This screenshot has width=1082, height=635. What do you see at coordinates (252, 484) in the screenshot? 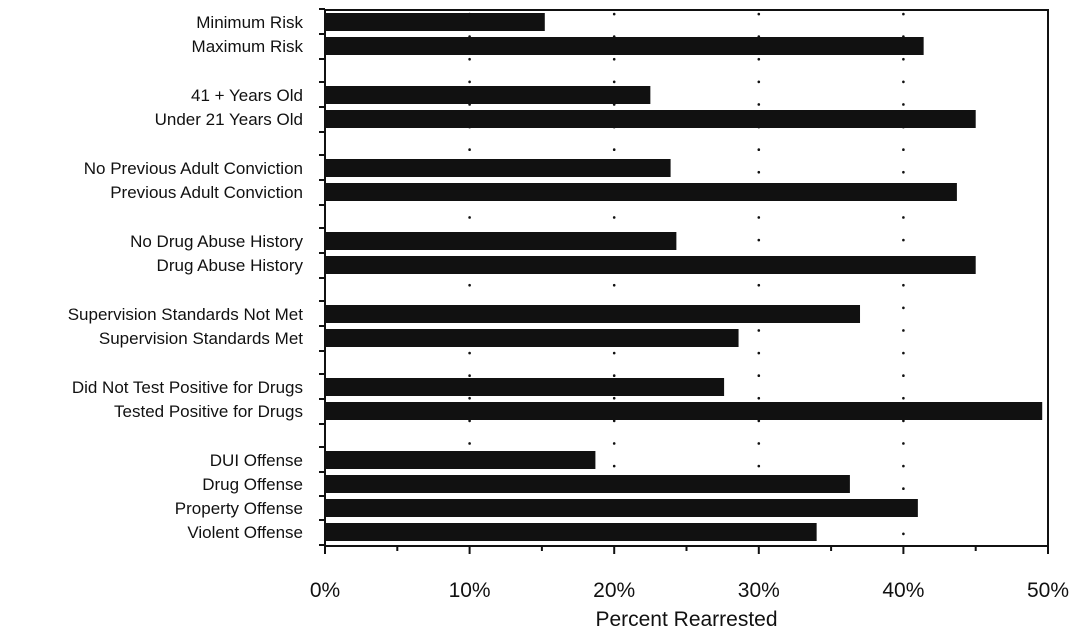
I see `category-label: Drug Offense` at bounding box center [252, 484].